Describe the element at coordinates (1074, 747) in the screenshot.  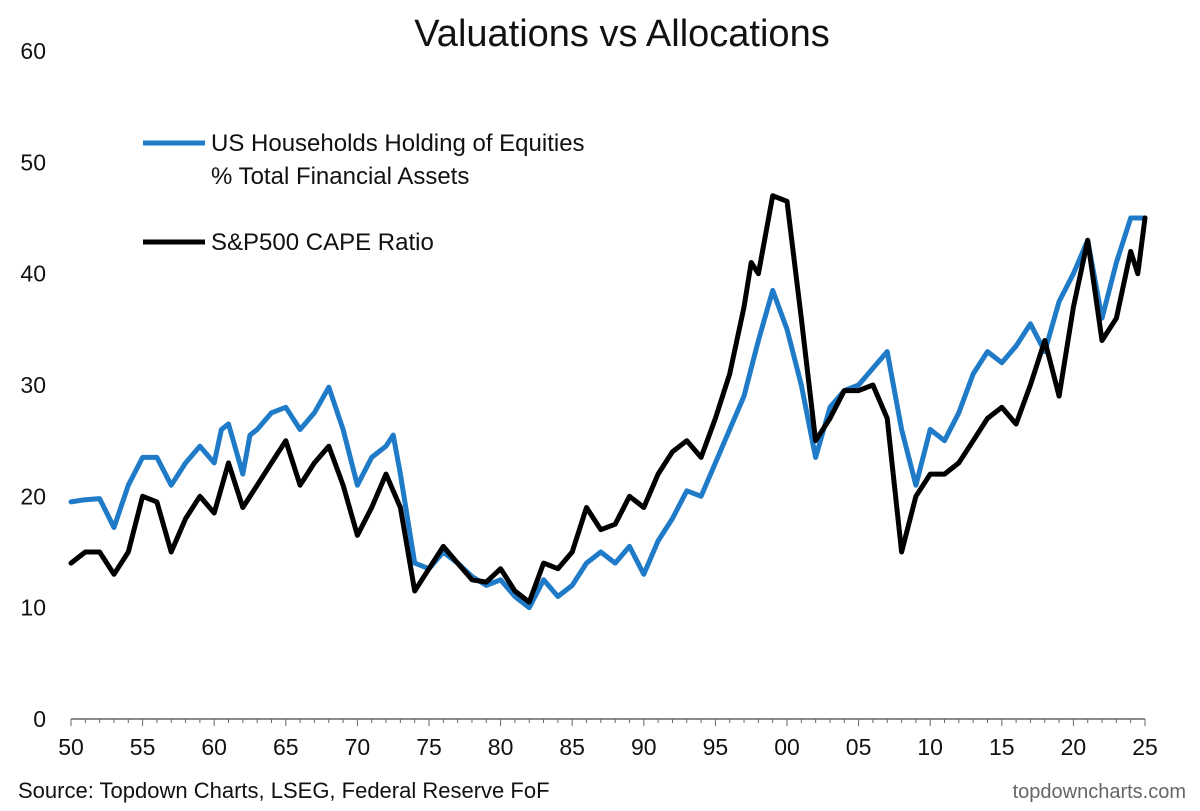
I see `x-tick-label: 20` at that location.